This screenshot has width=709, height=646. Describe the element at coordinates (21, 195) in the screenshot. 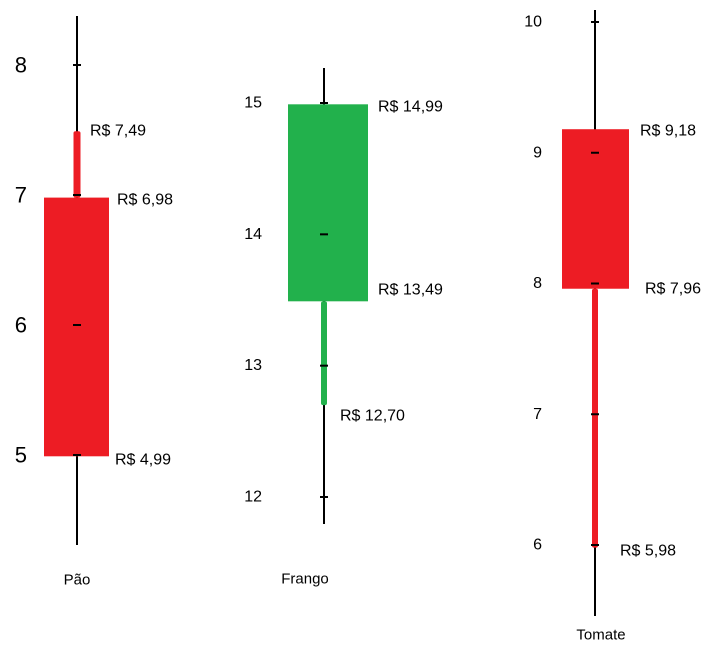

I see `pao-tick-label: 7` at that location.